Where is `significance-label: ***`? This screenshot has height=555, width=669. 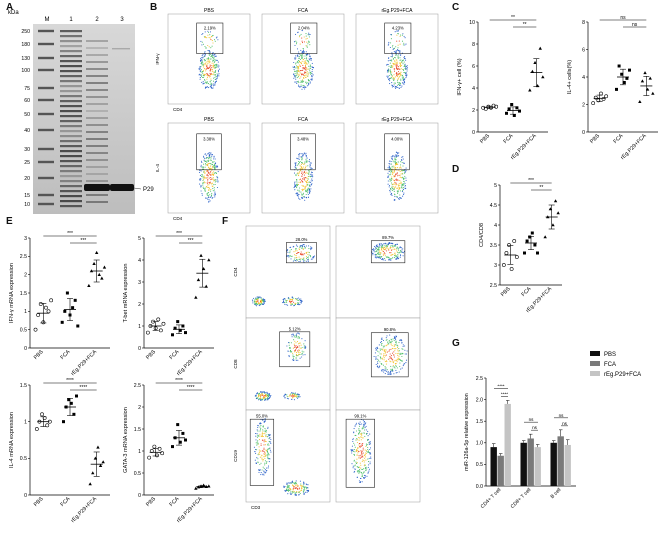 significance-label: *** is located at coordinates (191, 241).